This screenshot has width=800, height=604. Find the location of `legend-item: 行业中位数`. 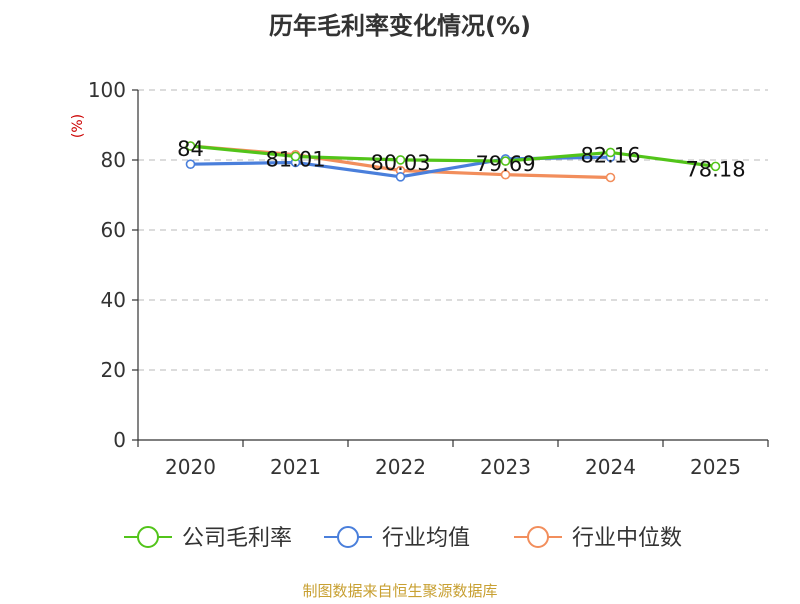

legend-item: 行业中位数 is located at coordinates (598, 538).